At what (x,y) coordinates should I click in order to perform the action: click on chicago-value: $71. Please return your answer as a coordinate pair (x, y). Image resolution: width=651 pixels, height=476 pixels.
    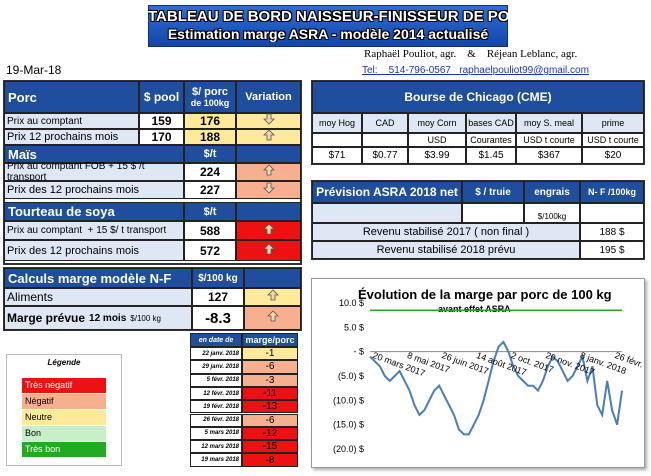
    Looking at the image, I should click on (337, 155).